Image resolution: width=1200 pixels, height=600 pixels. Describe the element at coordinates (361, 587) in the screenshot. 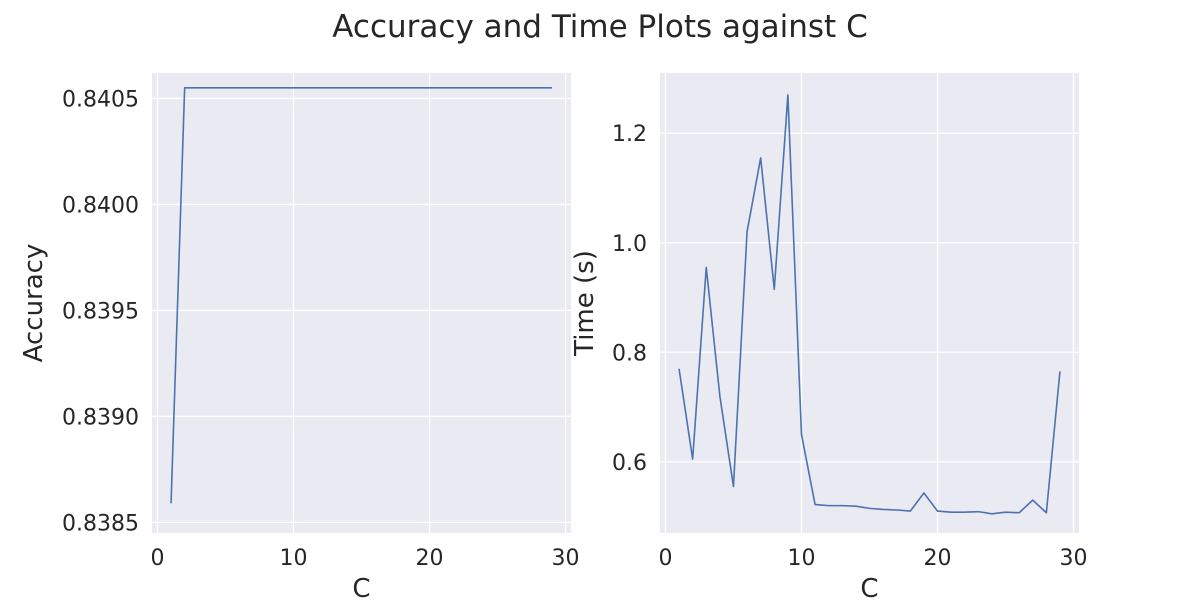

I see `accuracy-x-axis-label: C` at that location.